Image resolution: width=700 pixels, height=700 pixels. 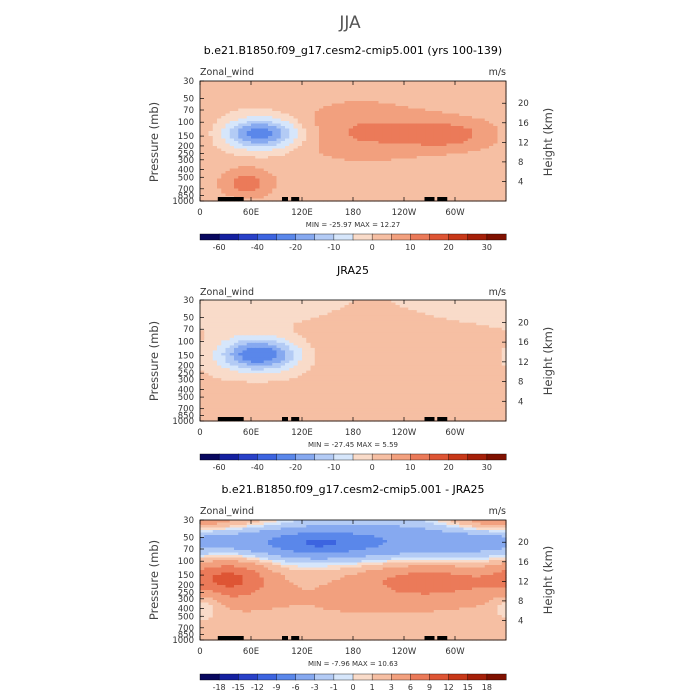 What do you see at coordinates (228, 237) in the screenshot?
I see `colorbar-swatch` at bounding box center [228, 237].